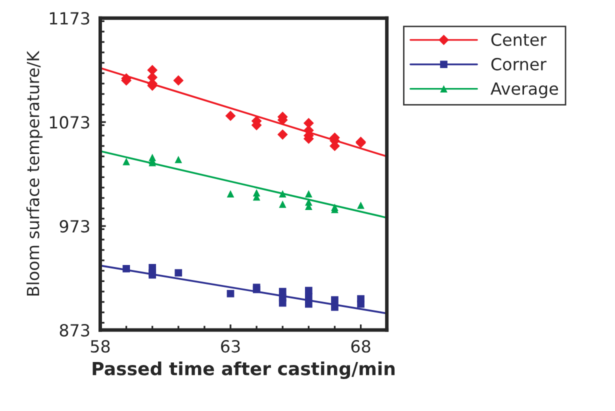  Describe the element at coordinates (70, 18) in the screenshot. I see `y-tick-label: 1173` at that location.